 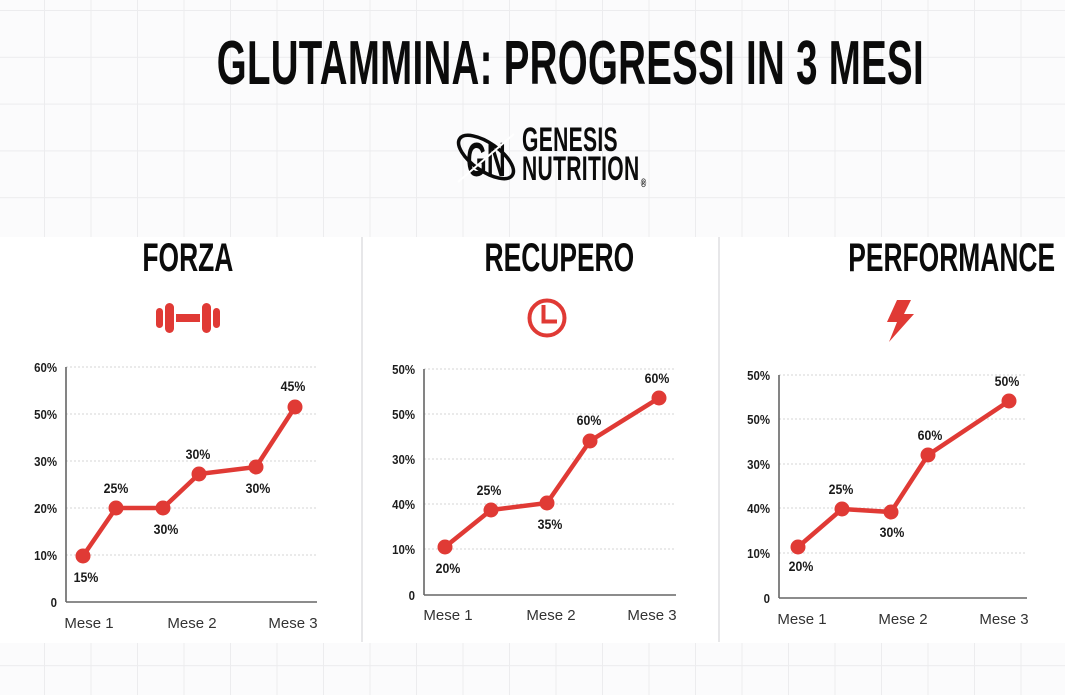 I want to click on page-title-text: GLUTAMMINA: PROGRESSI IN 3 MESI, so click(x=570, y=63).